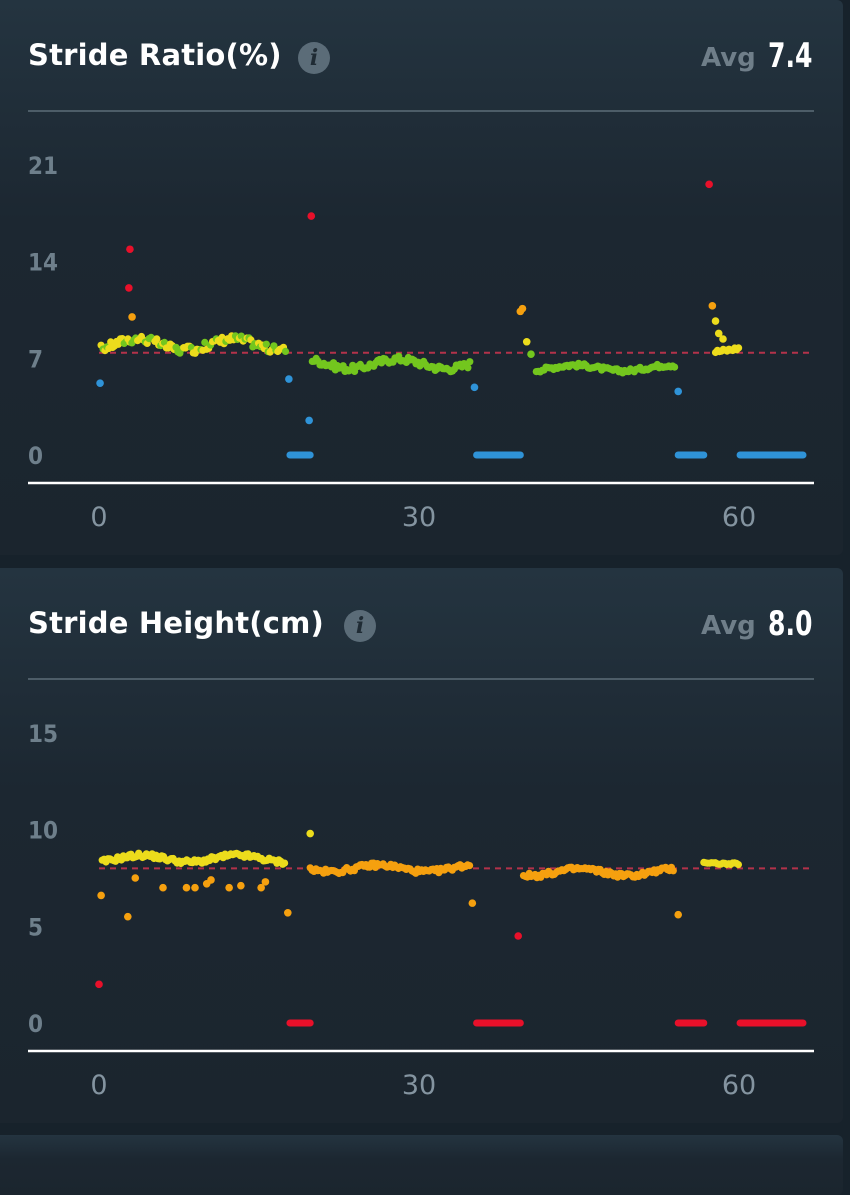 The height and width of the screenshot is (1195, 850). What do you see at coordinates (43, 831) in the screenshot?
I see `y-tick-label: 10` at bounding box center [43, 831].